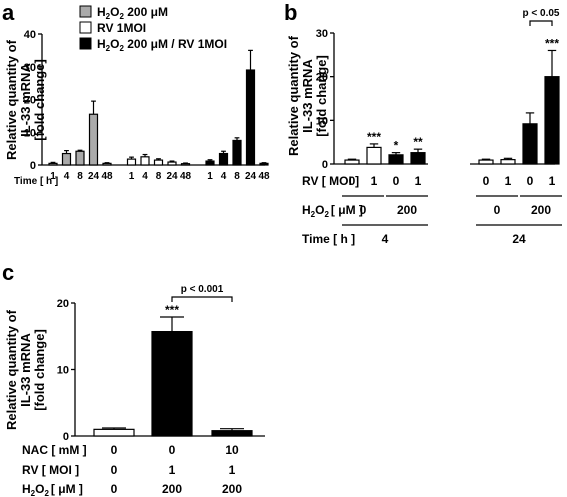 The height and width of the screenshot is (497, 567). Describe the element at coordinates (385, 239) in the screenshot. I see `table-cell-time-b: 4` at that location.